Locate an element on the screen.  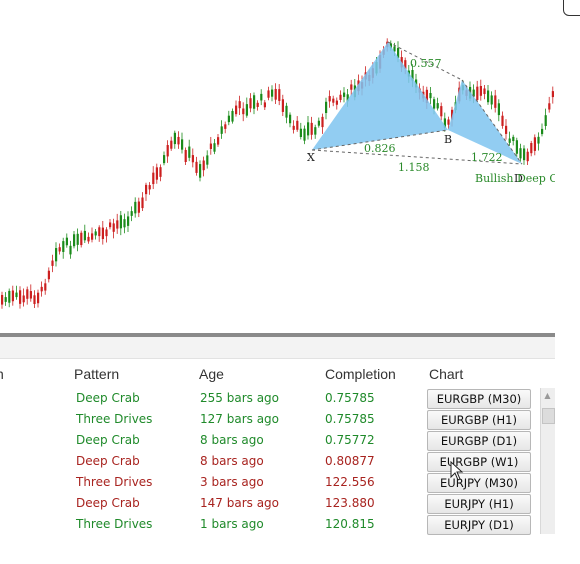
chart-button: EURJPY (H1) is located at coordinates (479, 504).